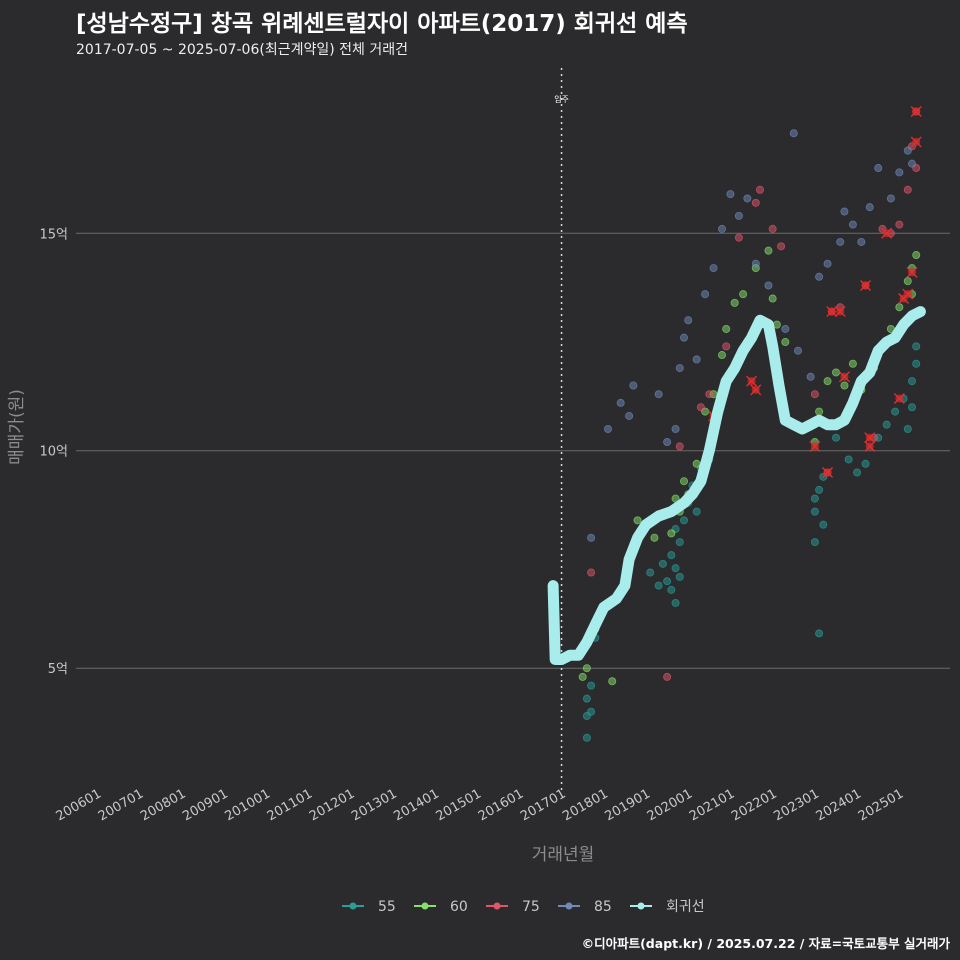 This screenshot has width=960, height=960. What do you see at coordinates (459, 805) in the screenshot?
I see `x-tick: 201501` at bounding box center [459, 805].